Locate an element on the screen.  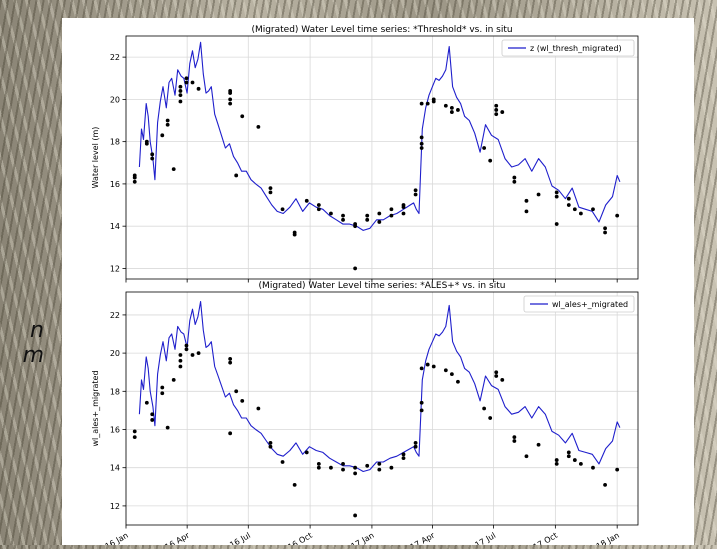
x-tick-label: 17 Apr is located at coordinates (423, 537).